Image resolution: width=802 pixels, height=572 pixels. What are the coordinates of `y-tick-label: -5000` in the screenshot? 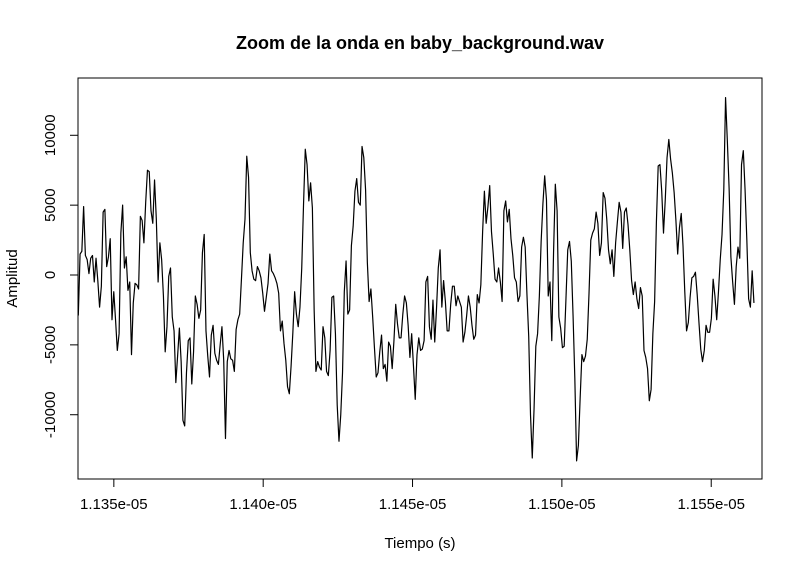 It's located at (50, 345).